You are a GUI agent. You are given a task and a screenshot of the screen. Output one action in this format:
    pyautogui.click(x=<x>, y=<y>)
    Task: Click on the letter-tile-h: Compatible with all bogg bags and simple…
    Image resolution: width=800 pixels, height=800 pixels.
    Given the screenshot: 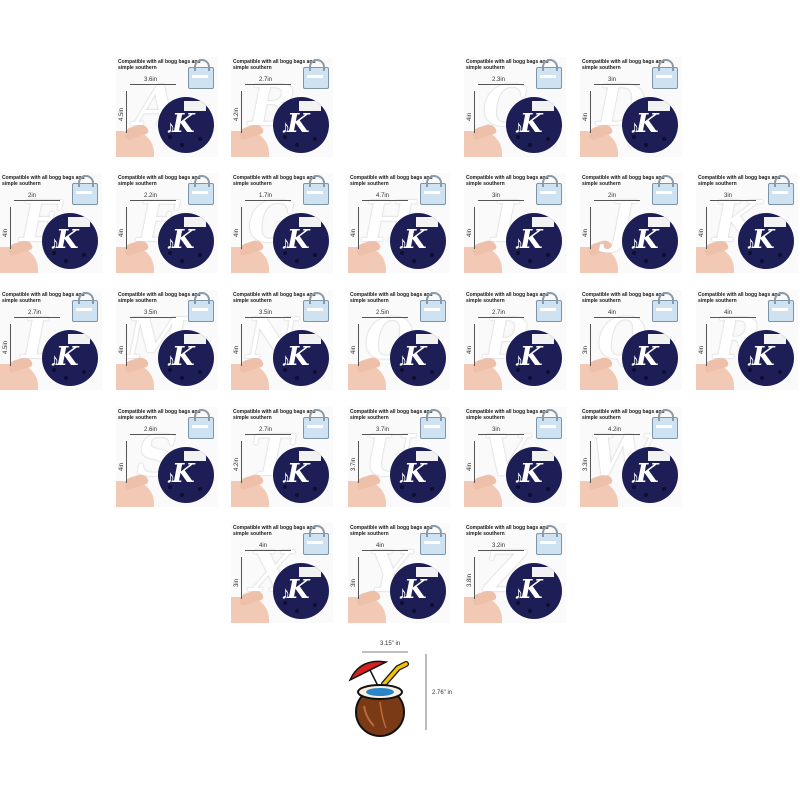 What is the action you would take?
    pyautogui.click(x=399, y=223)
    